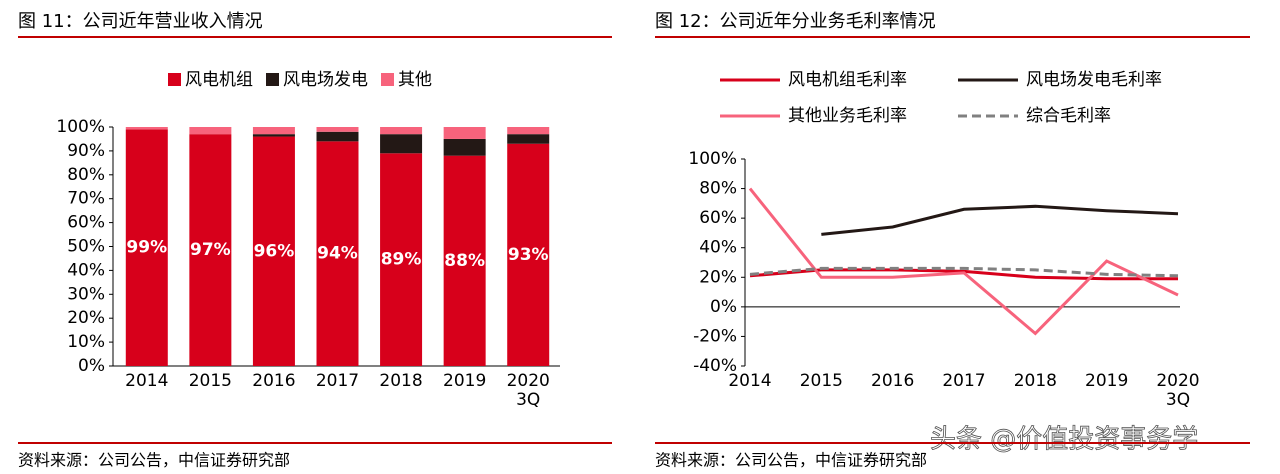 The image size is (1280, 474). Describe the element at coordinates (219, 80) in the screenshot. I see `legend-label: 风电机组` at that location.